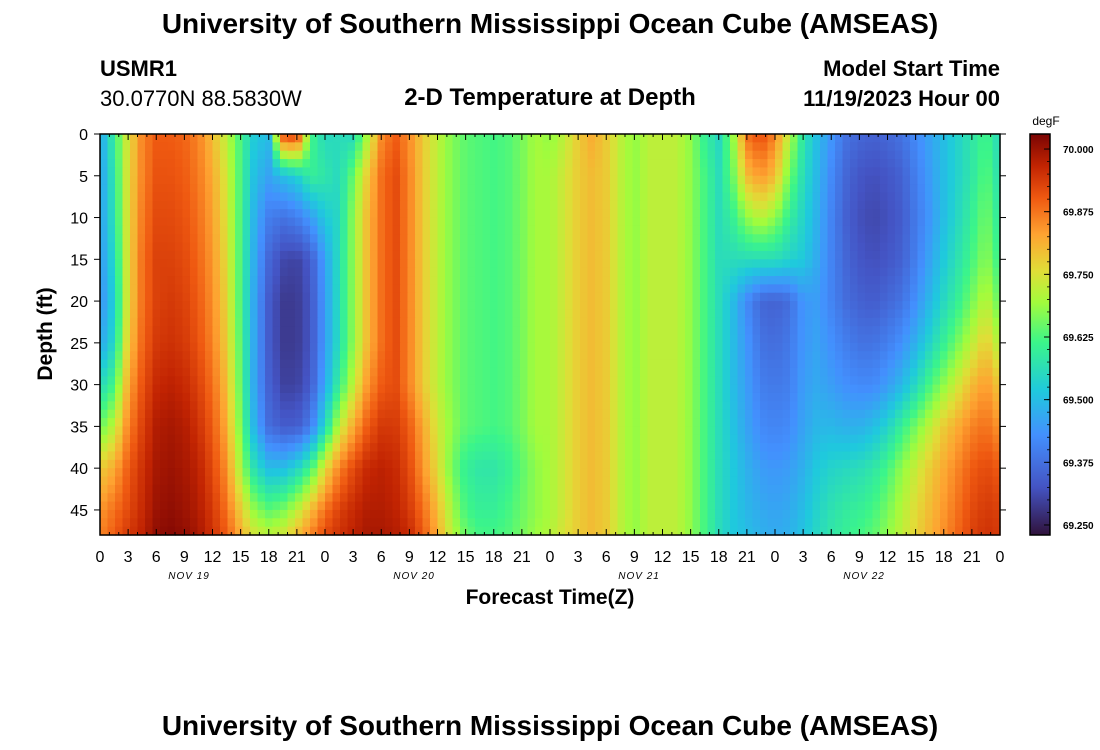 Image resolution: width=1100 pixels, height=750 pixels. Describe the element at coordinates (901, 98) in the screenshot. I see `model-start-value: 11/19/2023 Hour 00` at that location.